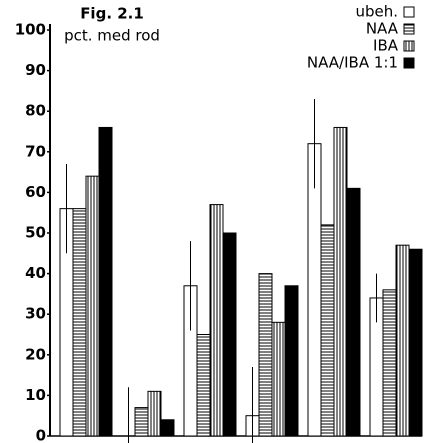 This screenshot has width=424, height=443. I want to click on y-tick-label: 50, so click(35, 233).